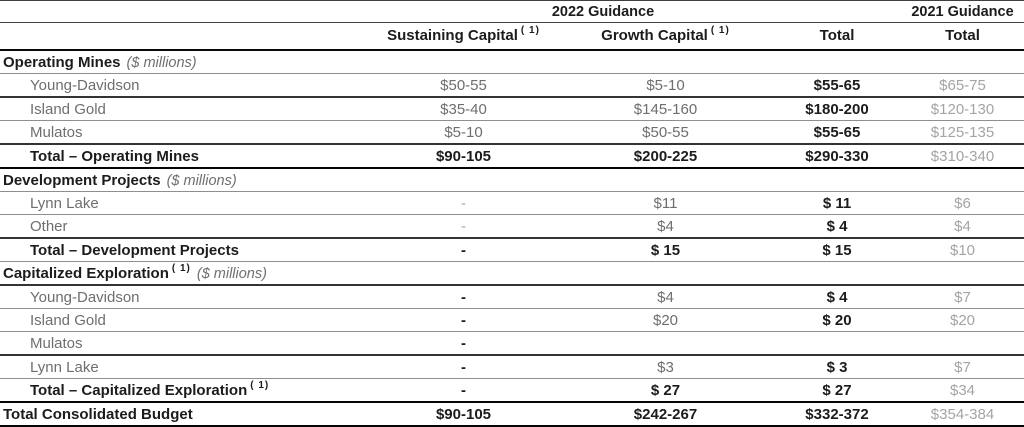  I want to click on data-row: Mulatos $5-10 $50-55 $55-65 $125-135, so click(512, 132).